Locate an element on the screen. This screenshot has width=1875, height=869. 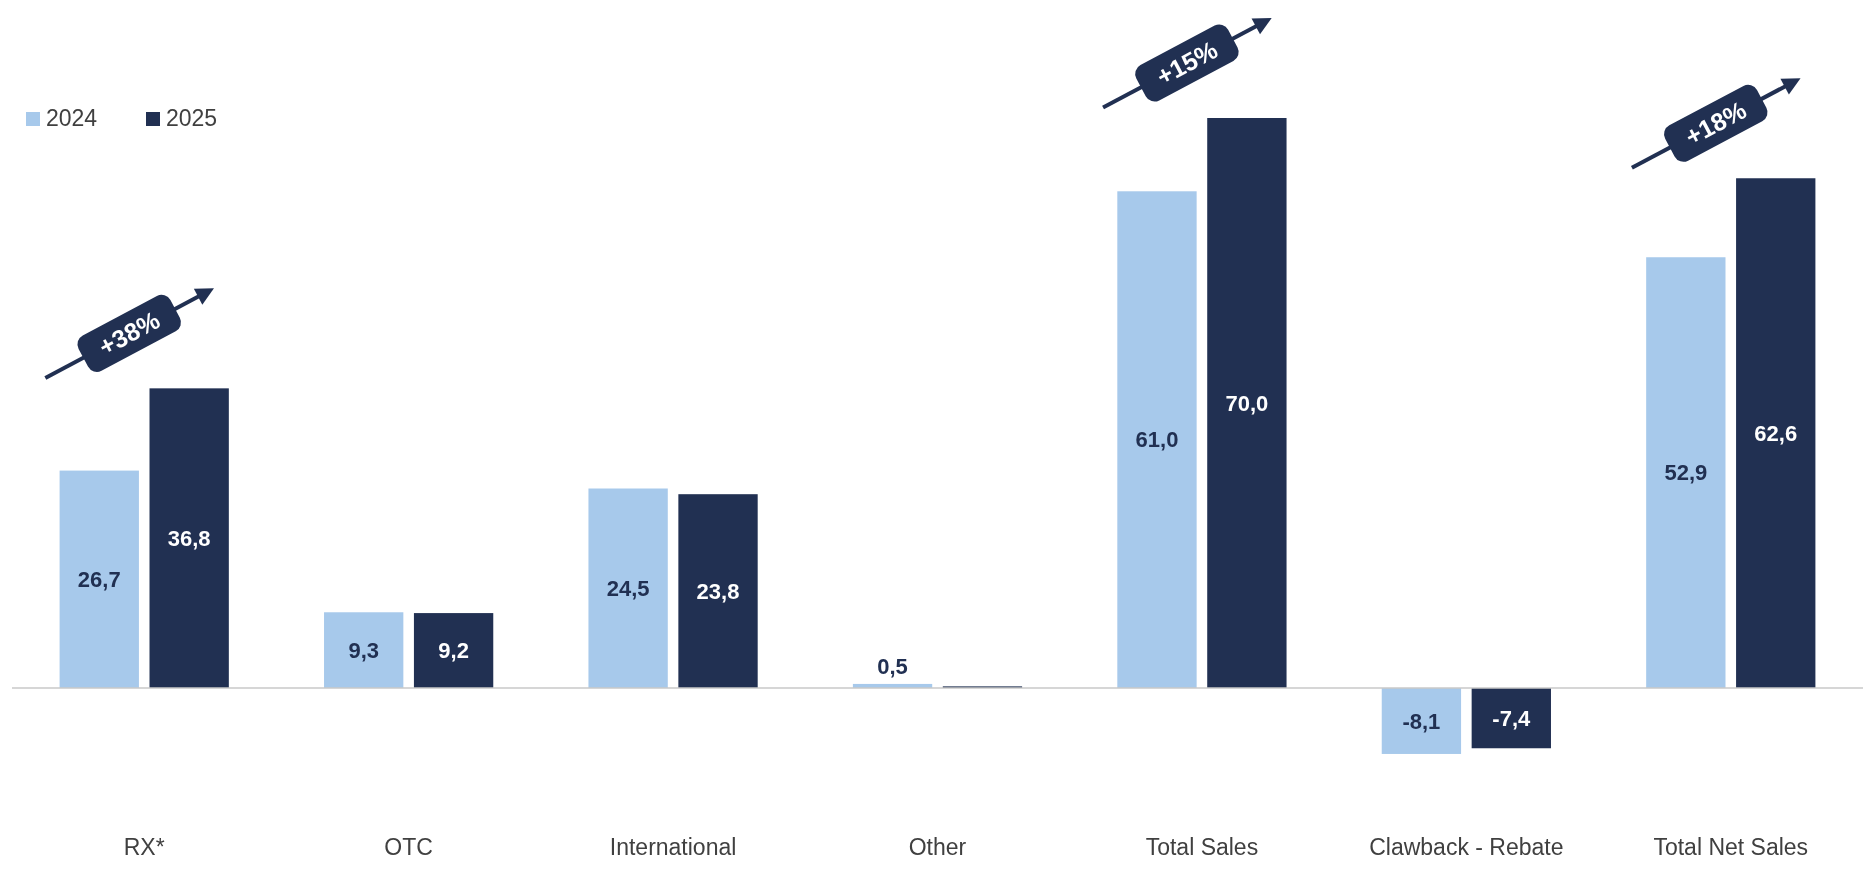
x-tick-label: Total Net Sales is located at coordinates (1731, 847).